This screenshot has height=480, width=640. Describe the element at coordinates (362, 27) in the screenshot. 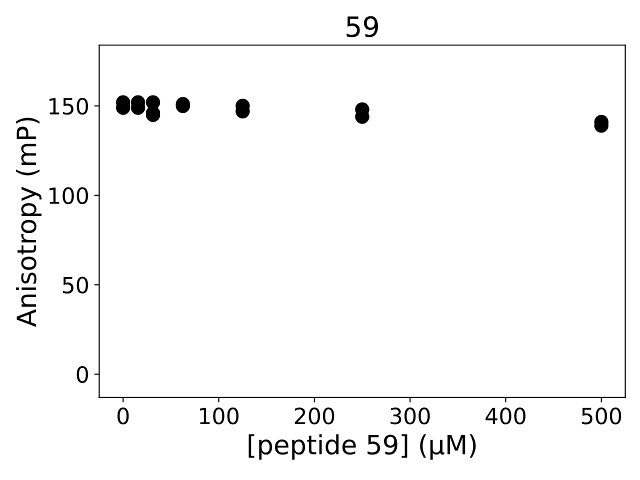

I see `chart-title: 59` at that location.